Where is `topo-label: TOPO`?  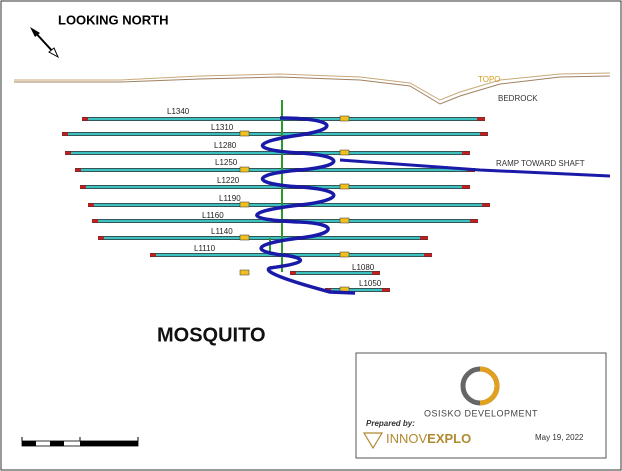
topo-label: TOPO is located at coordinates (489, 79).